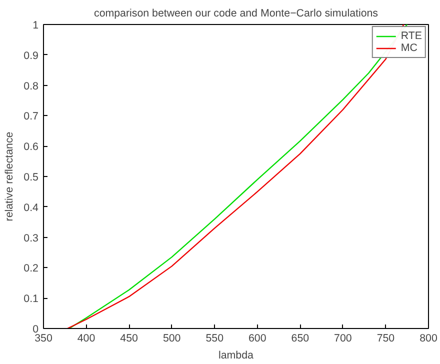 Image resolution: width=440 pixels, height=364 pixels. What do you see at coordinates (35, 330) in the screenshot?
I see `y-tick-label: 0` at bounding box center [35, 330].